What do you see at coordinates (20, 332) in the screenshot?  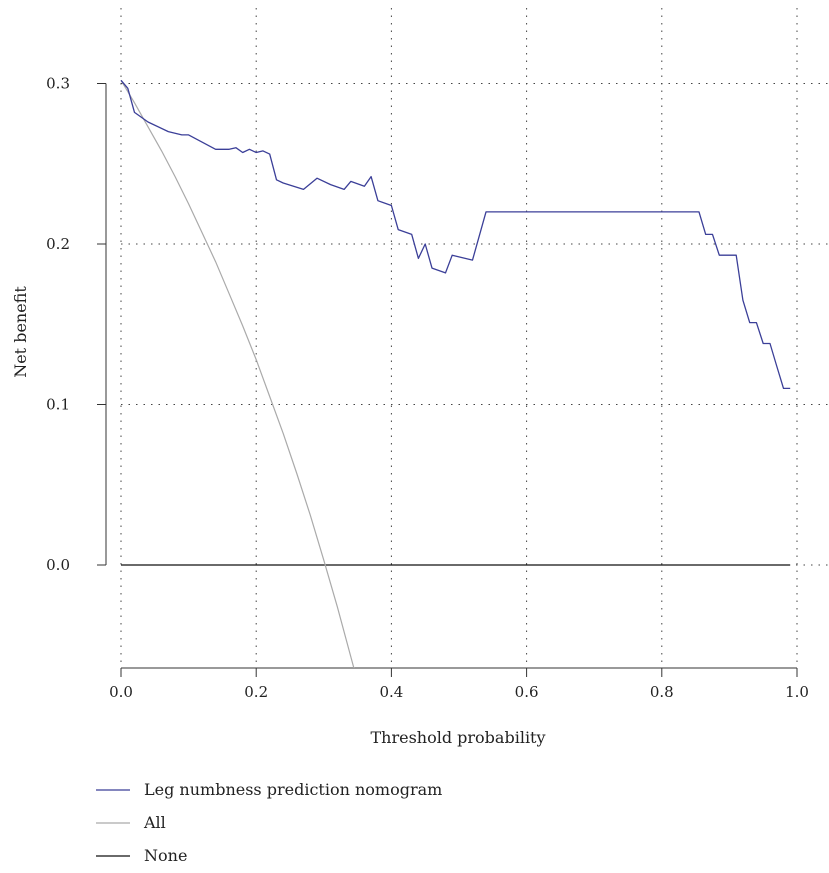 I see `y-axis-title: Net benefit` at bounding box center [20, 332].